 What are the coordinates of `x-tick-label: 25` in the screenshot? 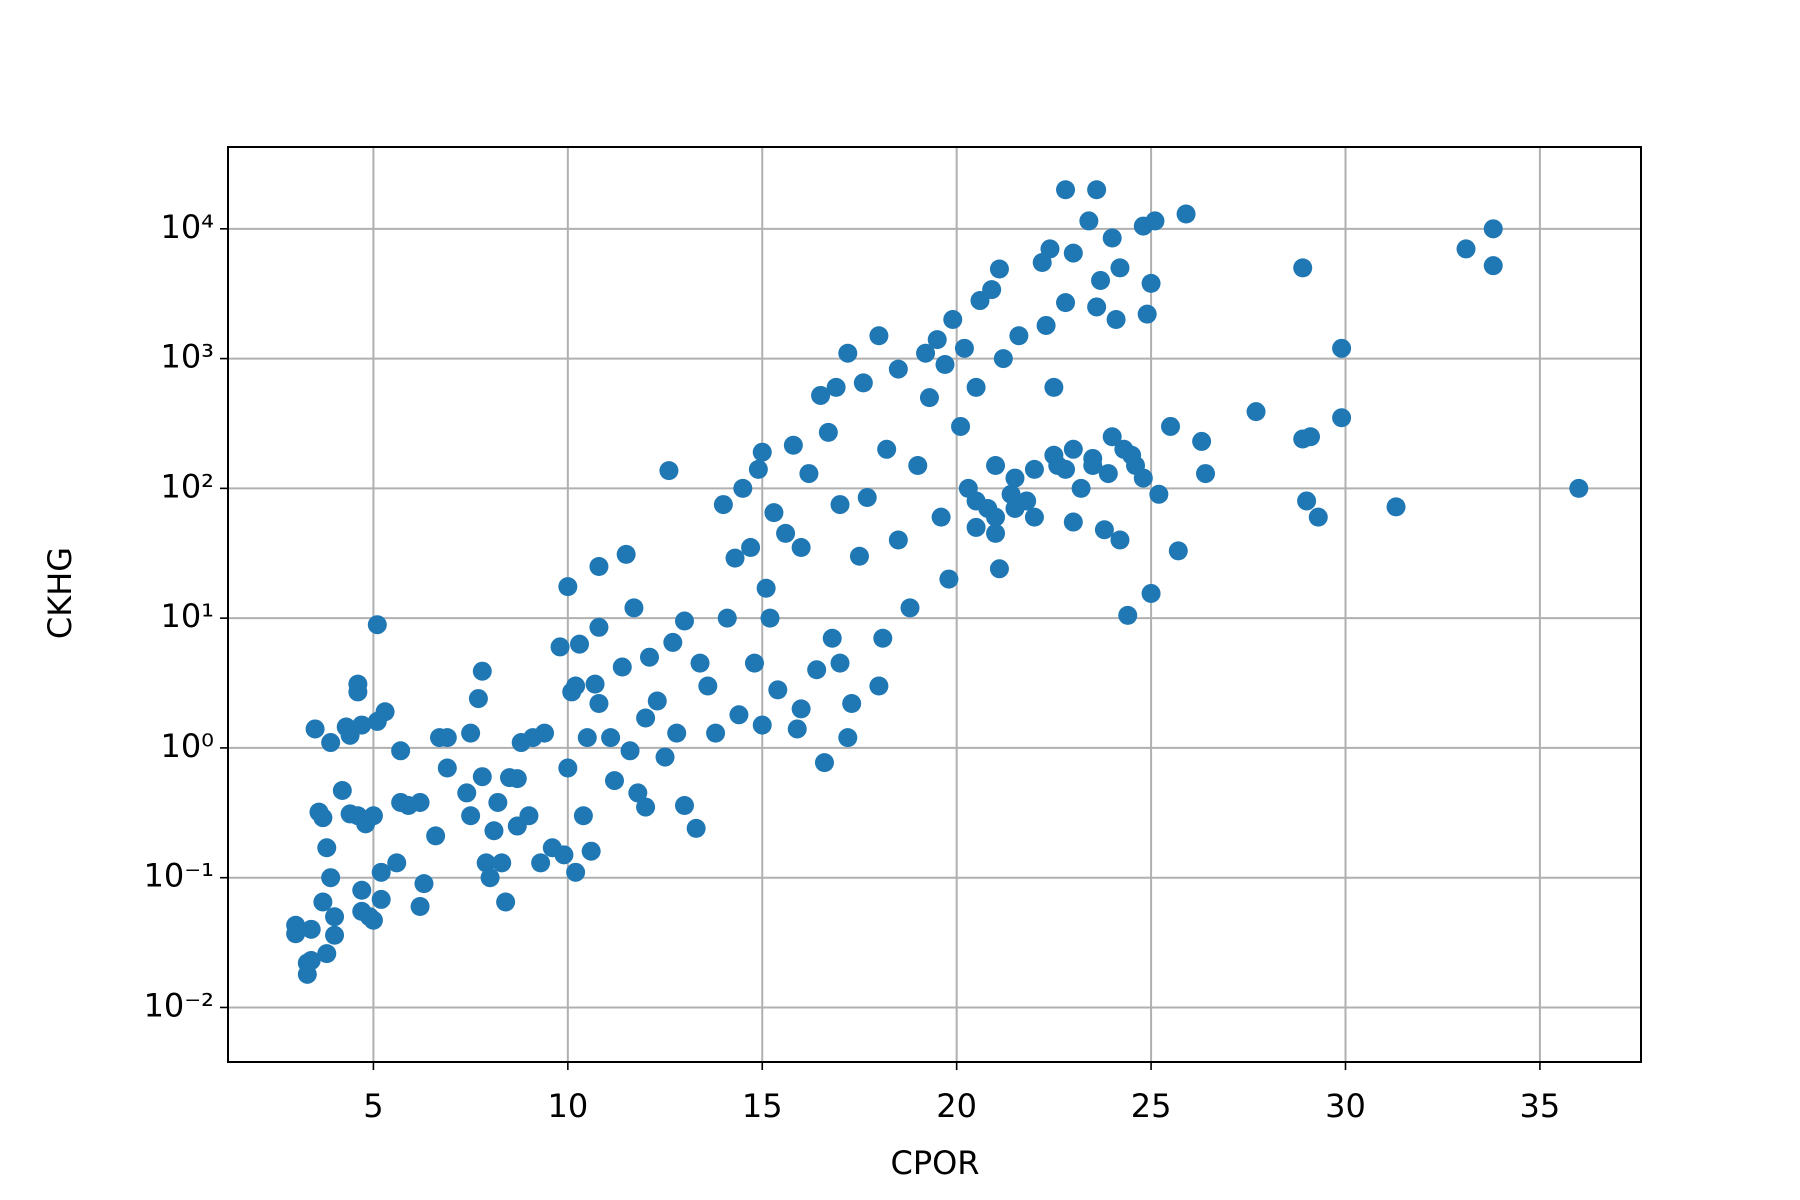 It's located at (1151, 1106).